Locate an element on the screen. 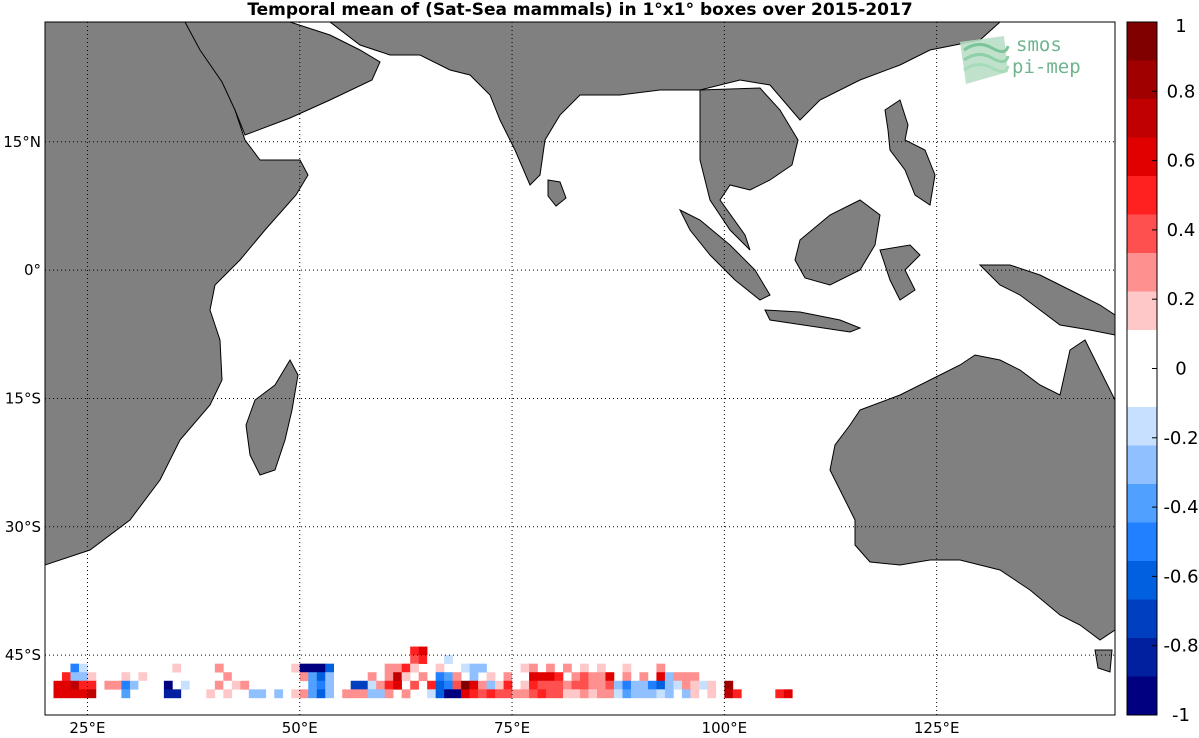 This screenshot has width=1199, height=738. land-newguinea is located at coordinates (1046, 300).